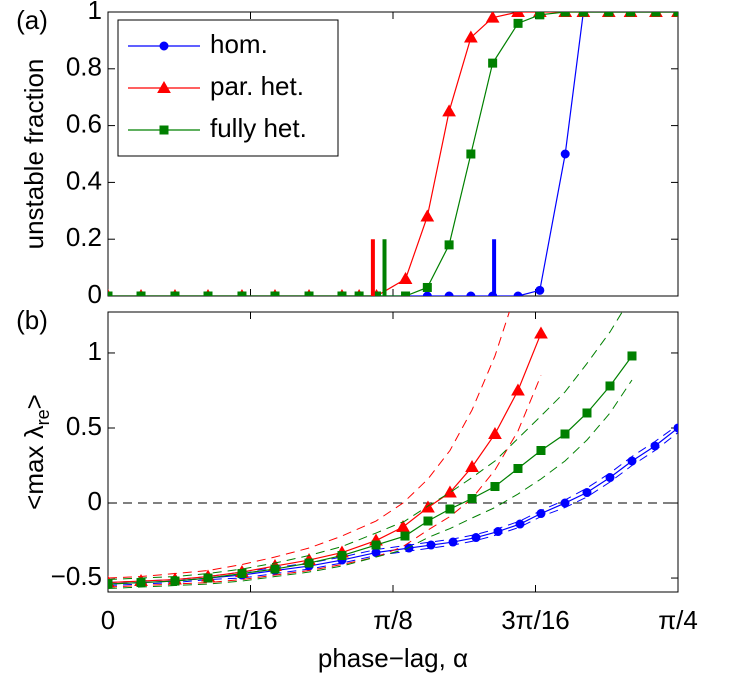 Image resolution: width=747 pixels, height=681 pixels. What do you see at coordinates (76, 576) in the screenshot?
I see `y-tick-label: −0.5` at bounding box center [76, 576].